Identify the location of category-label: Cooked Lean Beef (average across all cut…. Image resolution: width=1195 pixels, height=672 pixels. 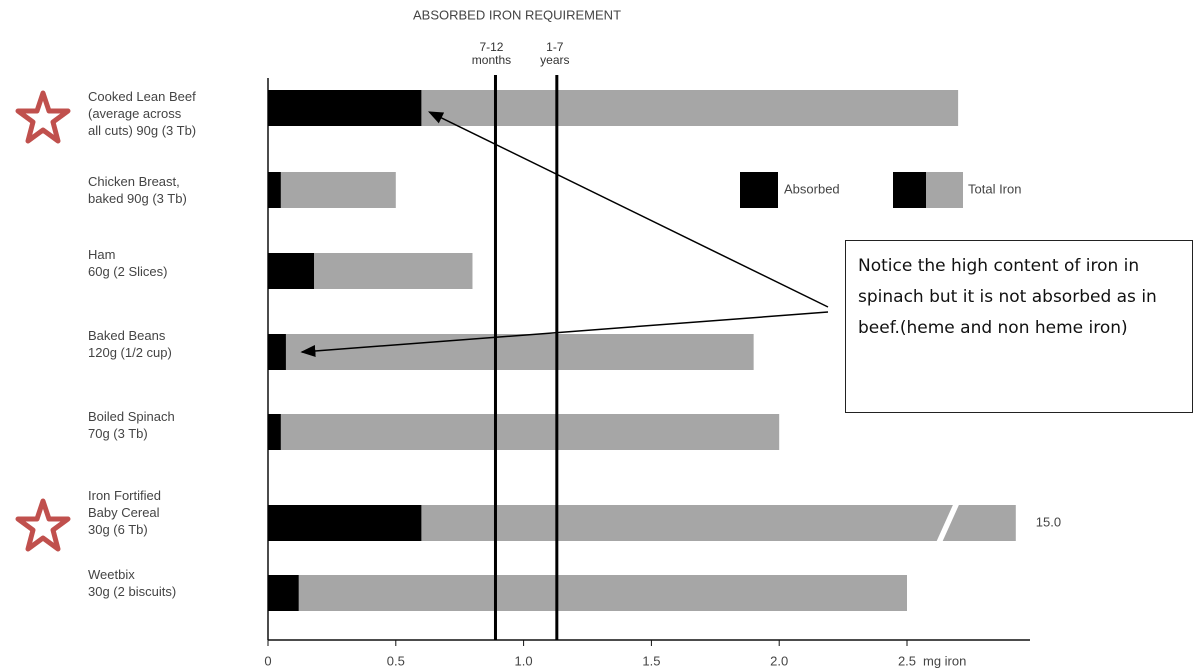
(142, 113).